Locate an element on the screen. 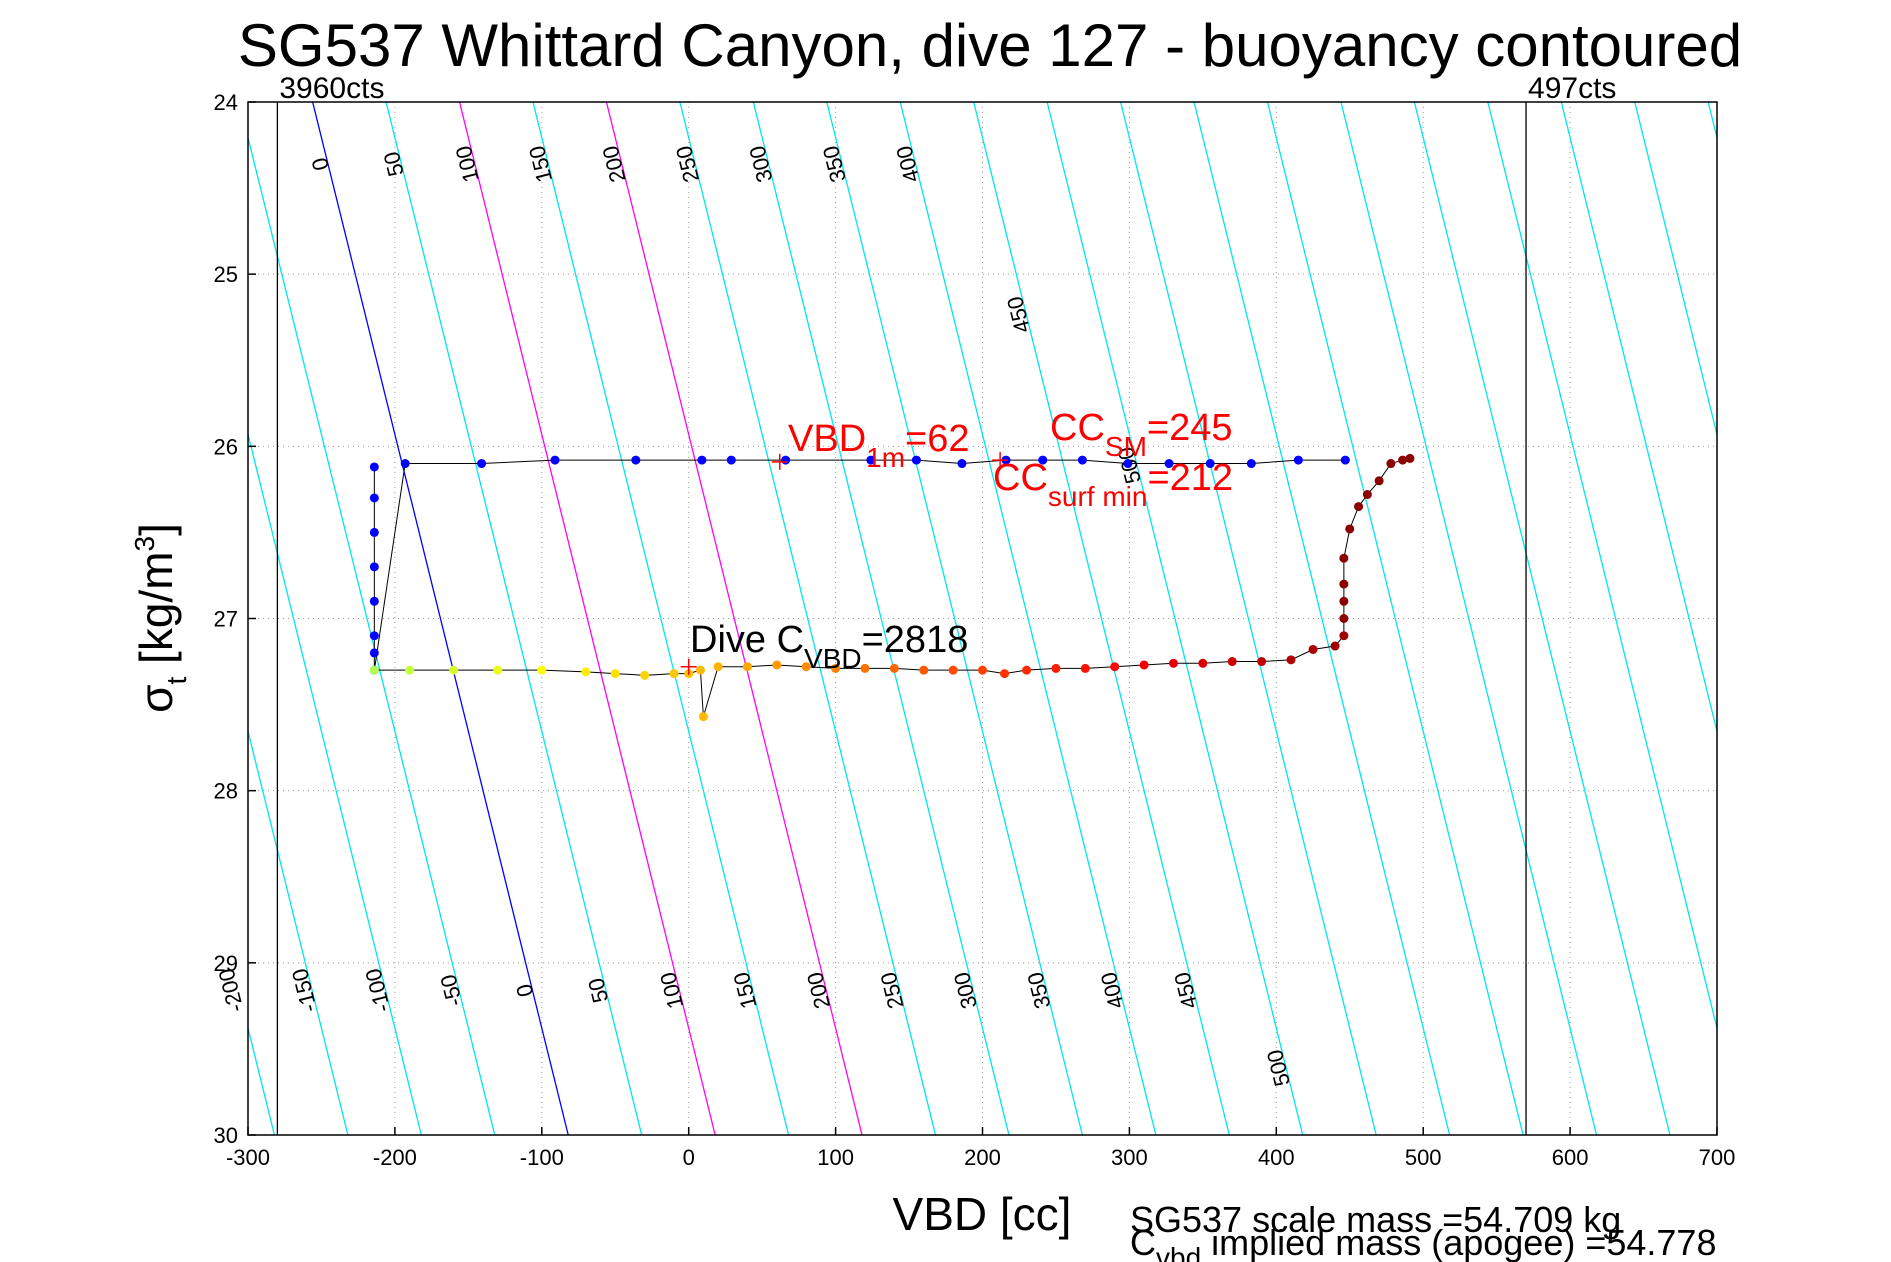 This screenshot has height=1262, width=1891. y-tick-label: 25 is located at coordinates (226, 274).